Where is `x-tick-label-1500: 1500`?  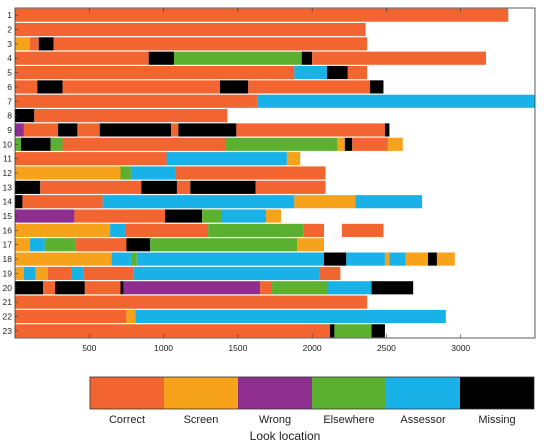 x-tick-label-1500: 1500 is located at coordinates (237, 348).